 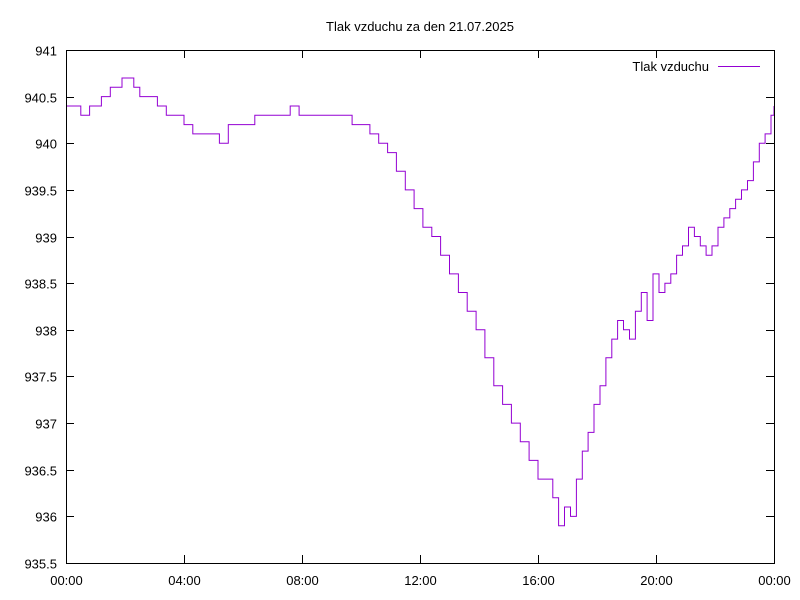 I want to click on y-tick-label: 939, so click(x=46, y=238).